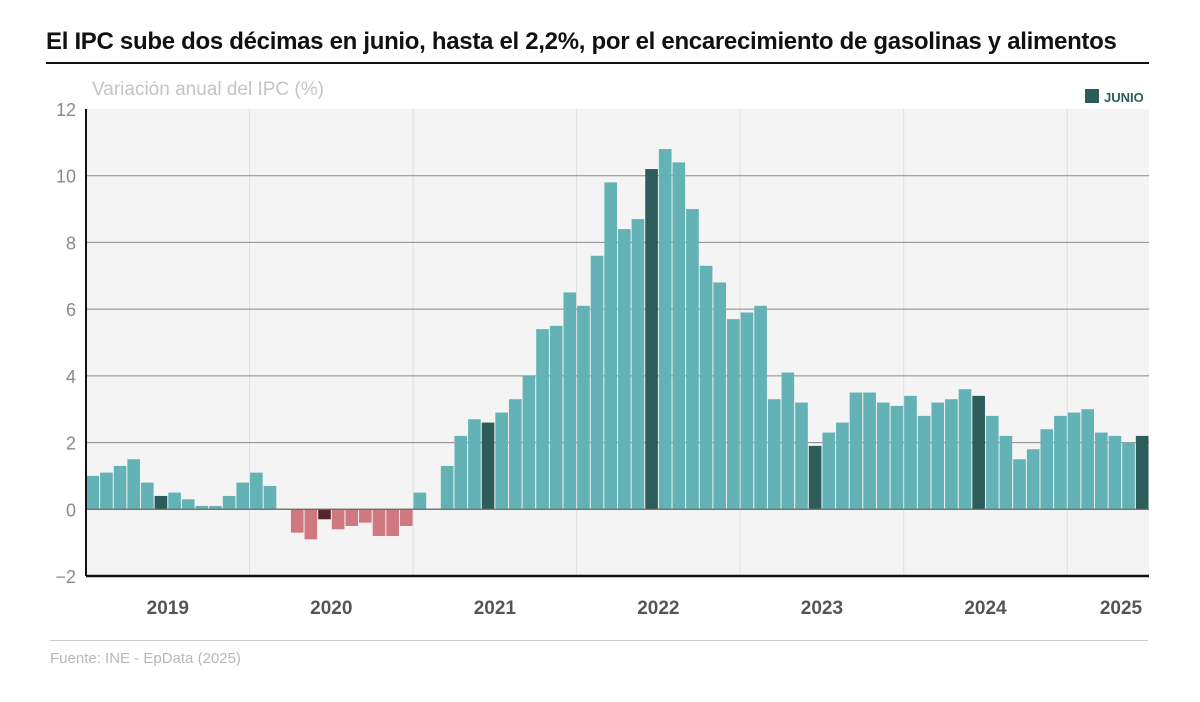  Describe the element at coordinates (168, 608) in the screenshot. I see `x-tick-label-2019: 2019` at that location.